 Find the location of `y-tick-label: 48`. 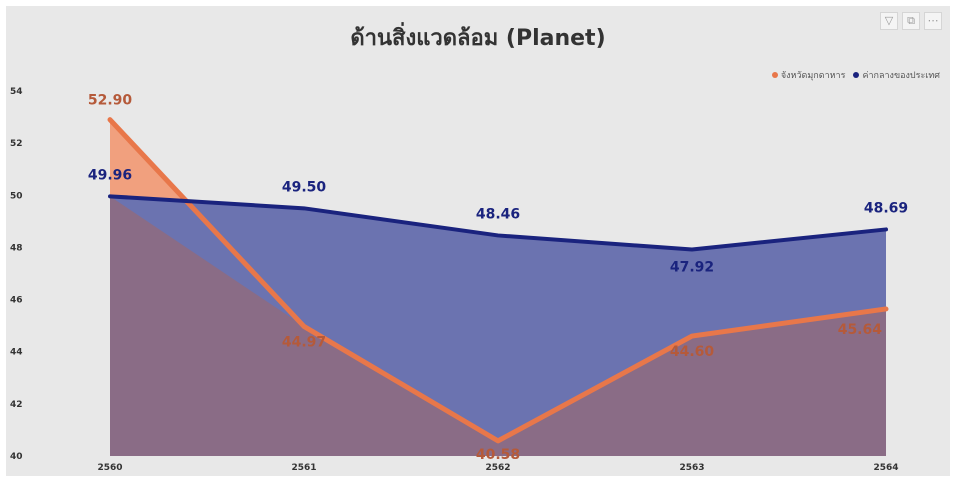

y-tick-label: 48 is located at coordinates (16, 248).